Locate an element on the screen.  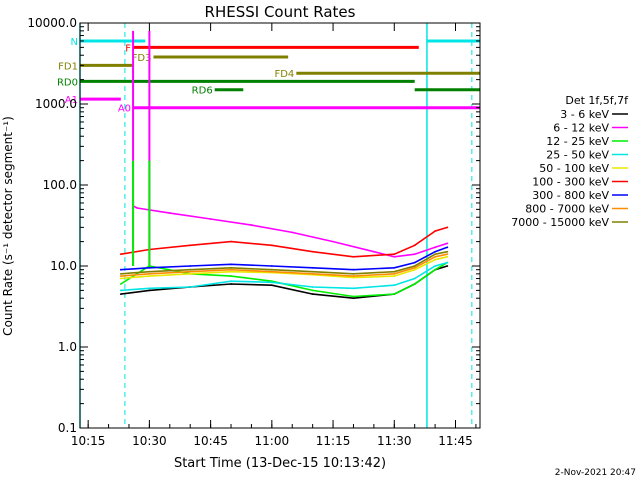
x-tick-label-0: 10:15 is located at coordinates (88, 441).